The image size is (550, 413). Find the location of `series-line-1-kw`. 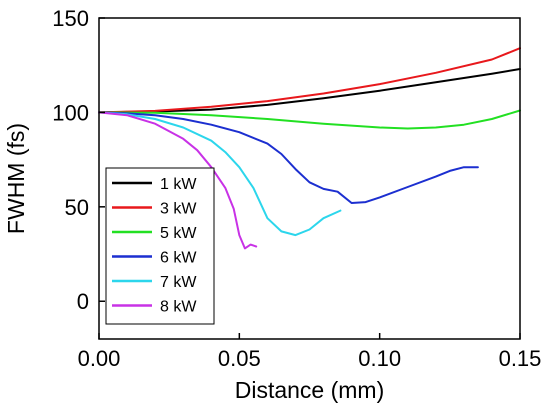

series-line-1-kw is located at coordinates (309, 91).